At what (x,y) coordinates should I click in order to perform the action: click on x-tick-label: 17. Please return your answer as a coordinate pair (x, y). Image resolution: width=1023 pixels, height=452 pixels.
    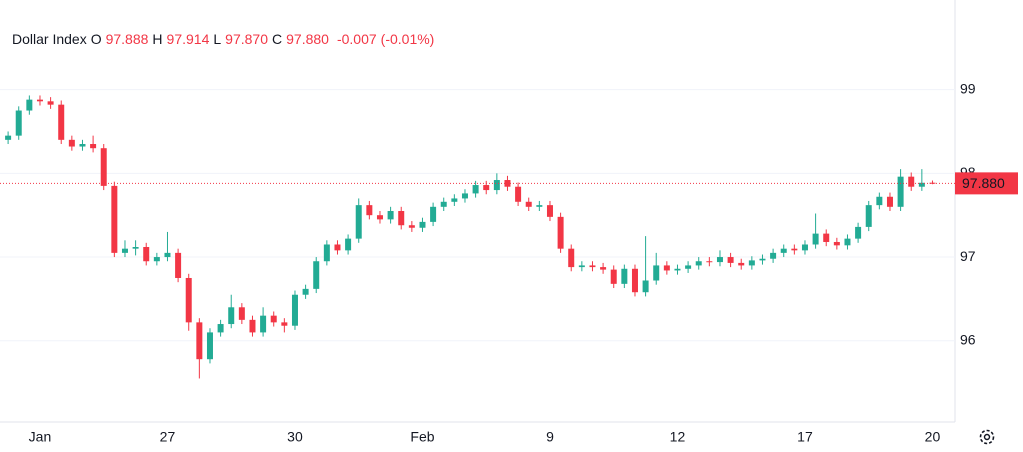
    Looking at the image, I should click on (805, 437).